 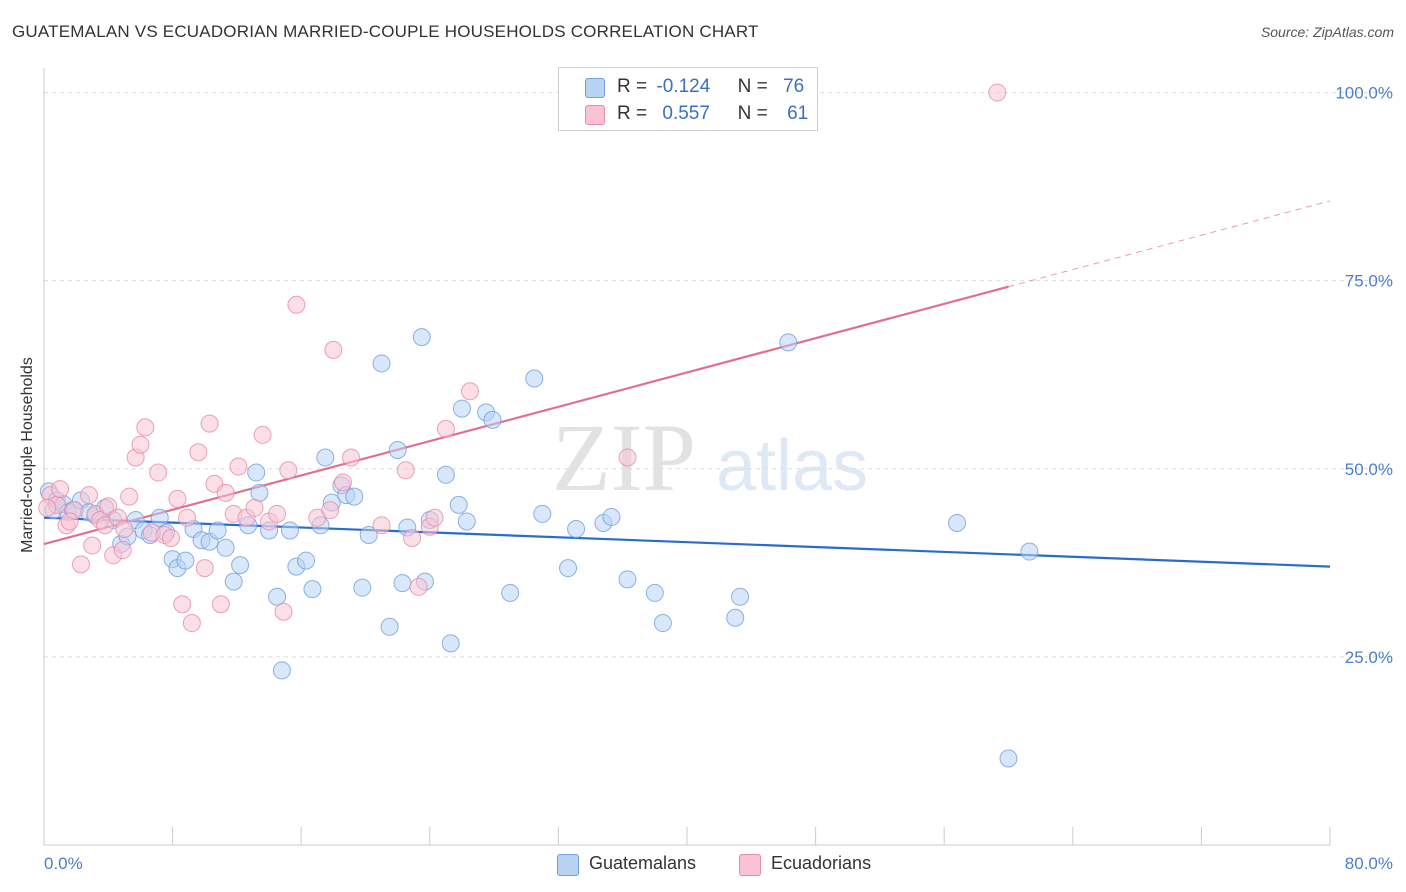 What do you see at coordinates (643, 863) in the screenshot?
I see `guatemalan-legend-label: Guatemalans` at bounding box center [643, 863].